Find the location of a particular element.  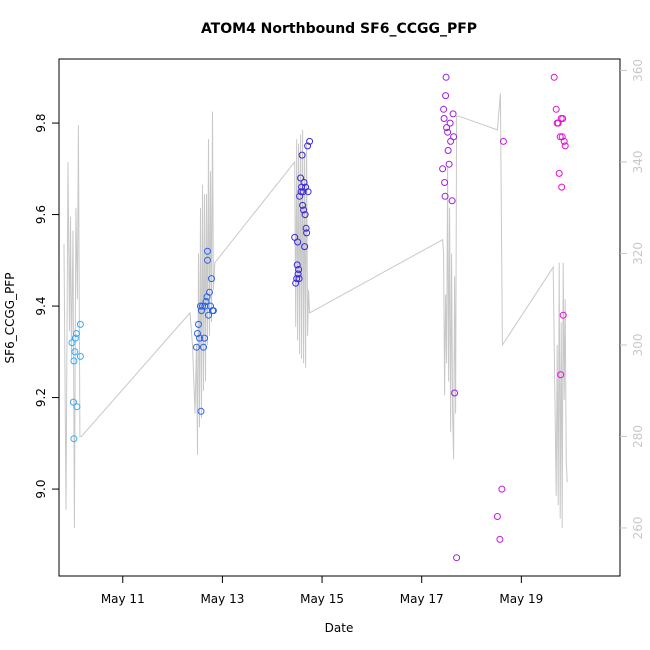

x-tick-label: May 19 is located at coordinates (521, 599).